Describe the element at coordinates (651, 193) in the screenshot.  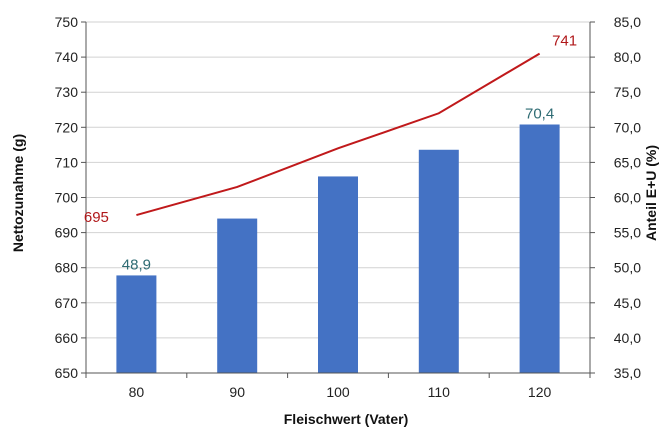
I see `y-right-axis-title: Anteil E+U (%)` at that location.